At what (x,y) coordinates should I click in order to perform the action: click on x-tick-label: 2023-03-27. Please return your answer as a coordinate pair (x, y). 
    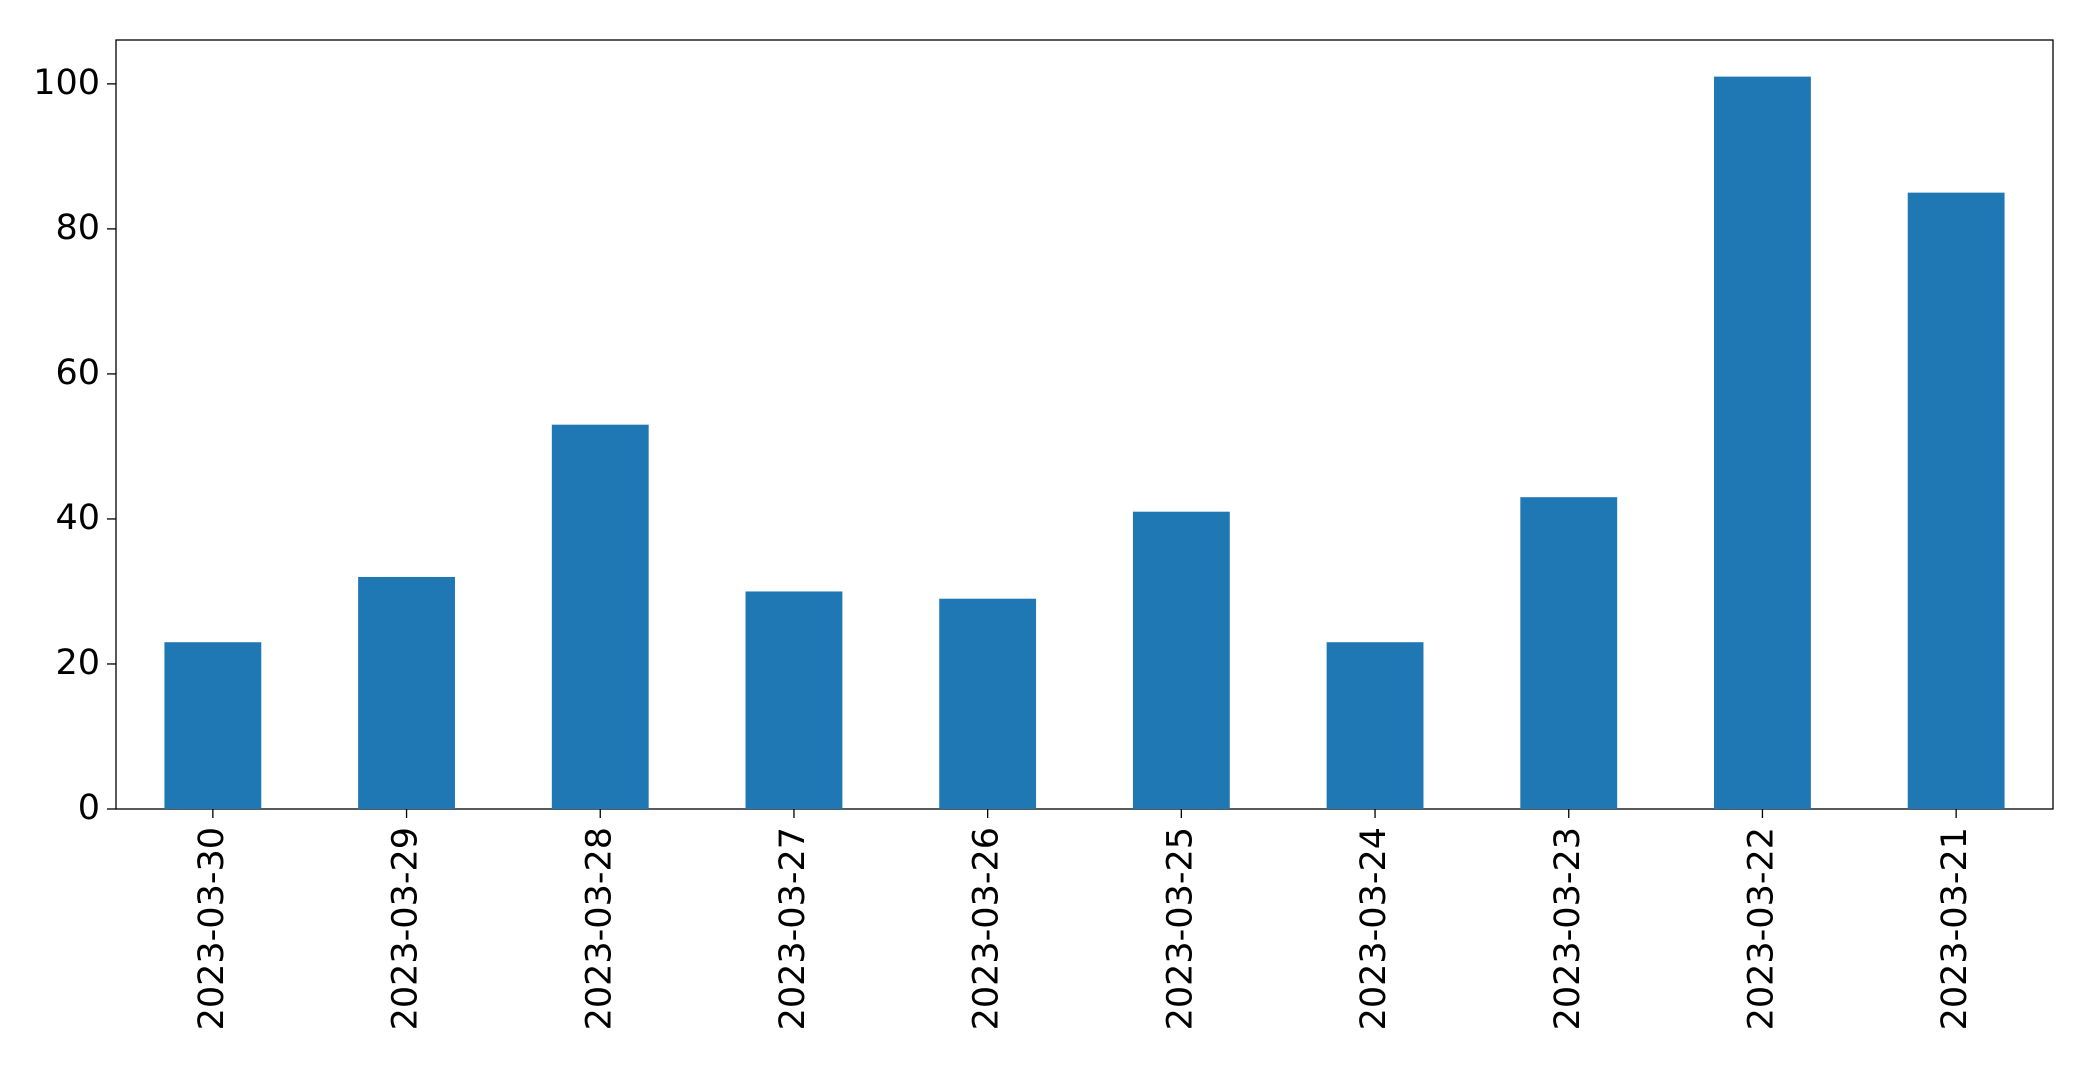
    Looking at the image, I should click on (793, 928).